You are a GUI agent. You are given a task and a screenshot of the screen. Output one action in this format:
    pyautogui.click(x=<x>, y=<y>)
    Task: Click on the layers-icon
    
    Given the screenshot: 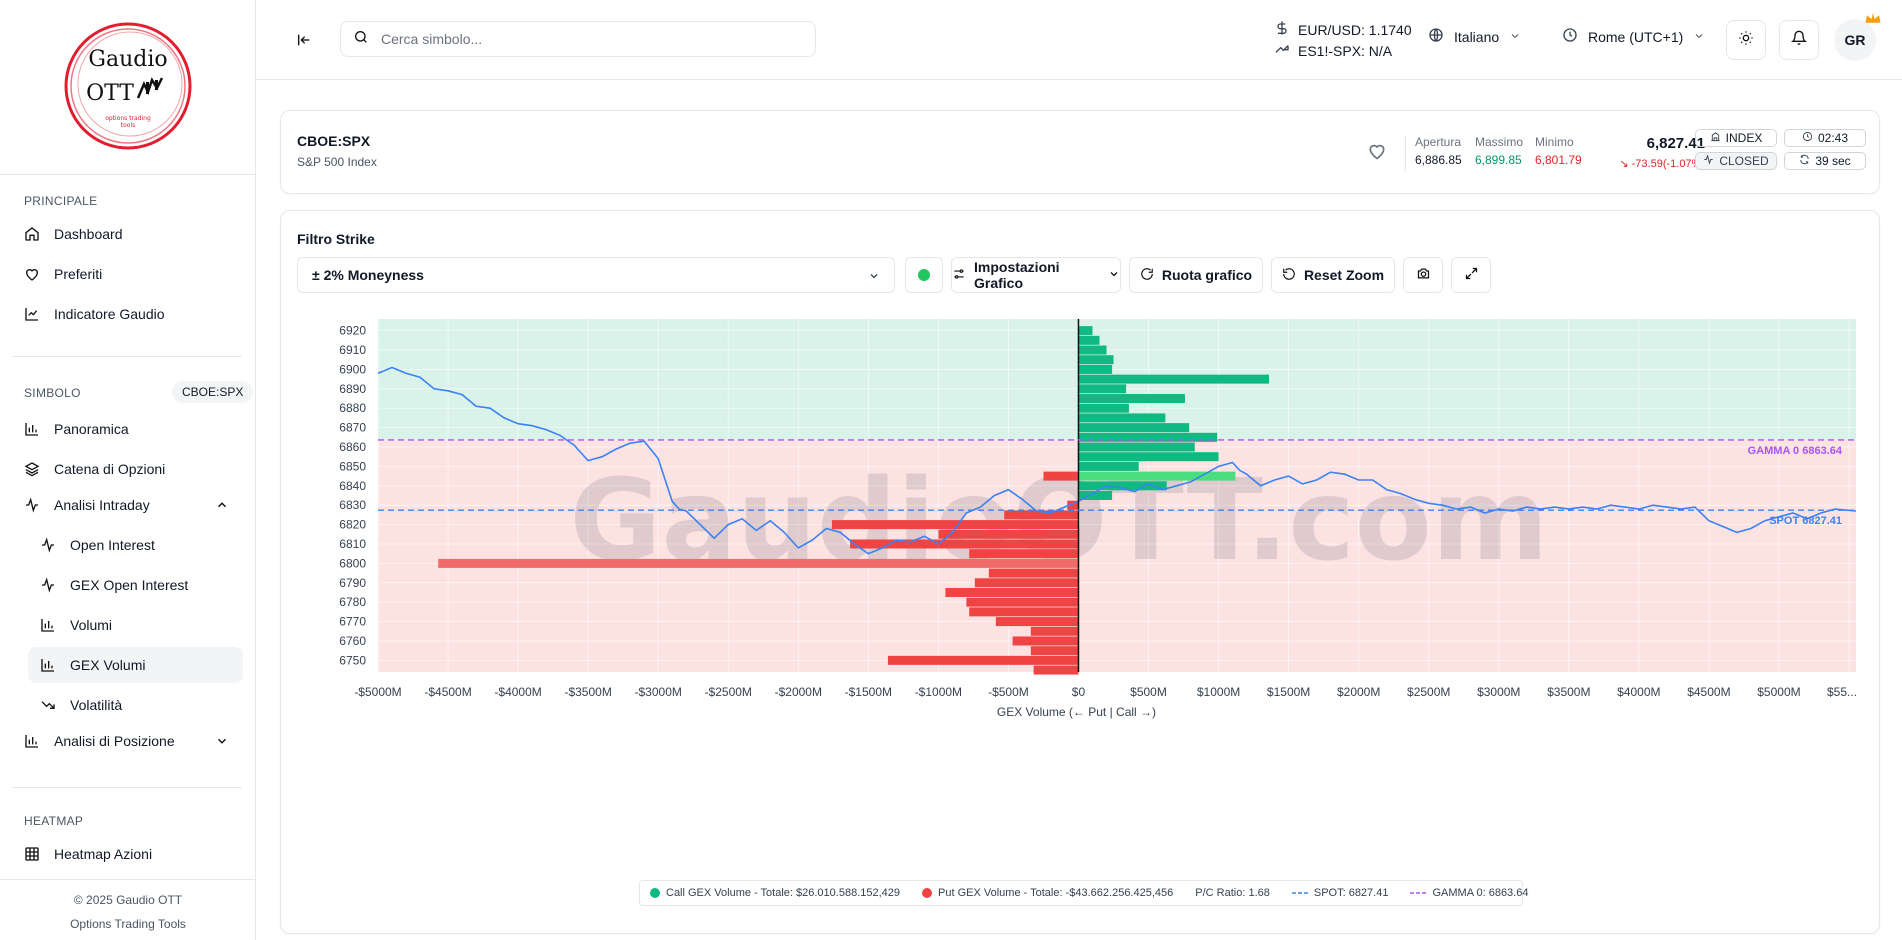 What is the action you would take?
    pyautogui.click(x=26, y=469)
    